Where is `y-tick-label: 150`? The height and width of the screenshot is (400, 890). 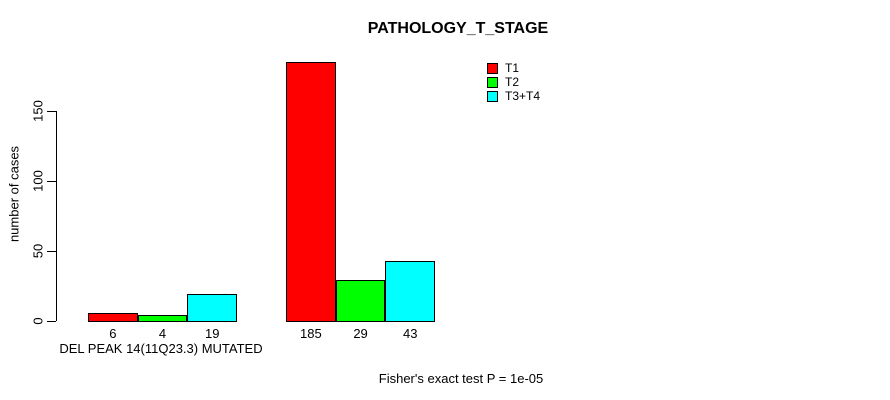
y-tick-label: 150 is located at coordinates (38, 111).